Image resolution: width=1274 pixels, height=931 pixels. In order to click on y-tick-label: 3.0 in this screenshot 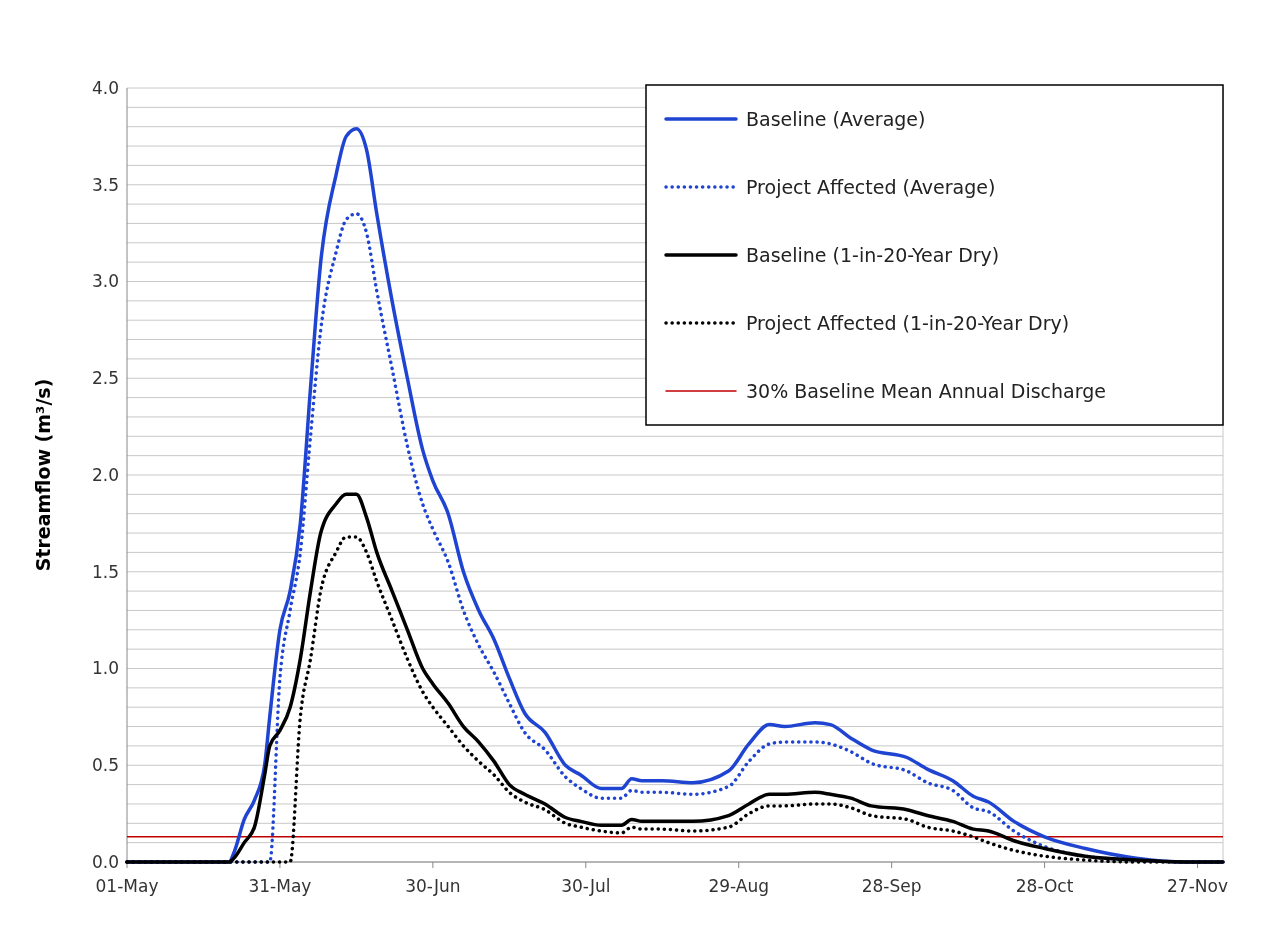, I will do `click(105, 281)`.